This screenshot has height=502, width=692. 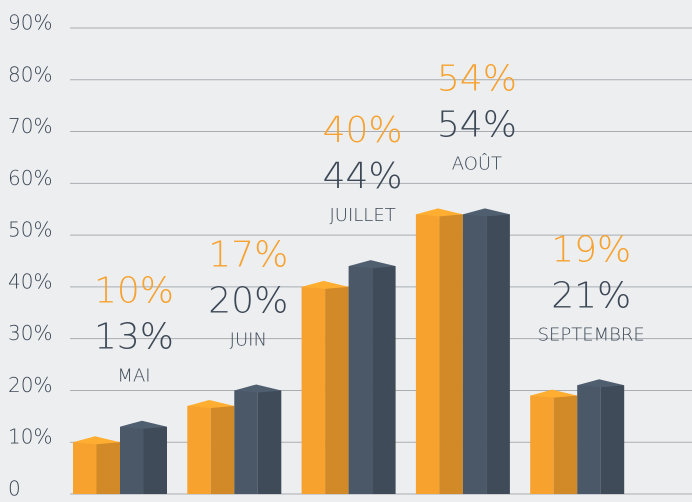 I want to click on y-tick-label: 60%, so click(x=30, y=178).